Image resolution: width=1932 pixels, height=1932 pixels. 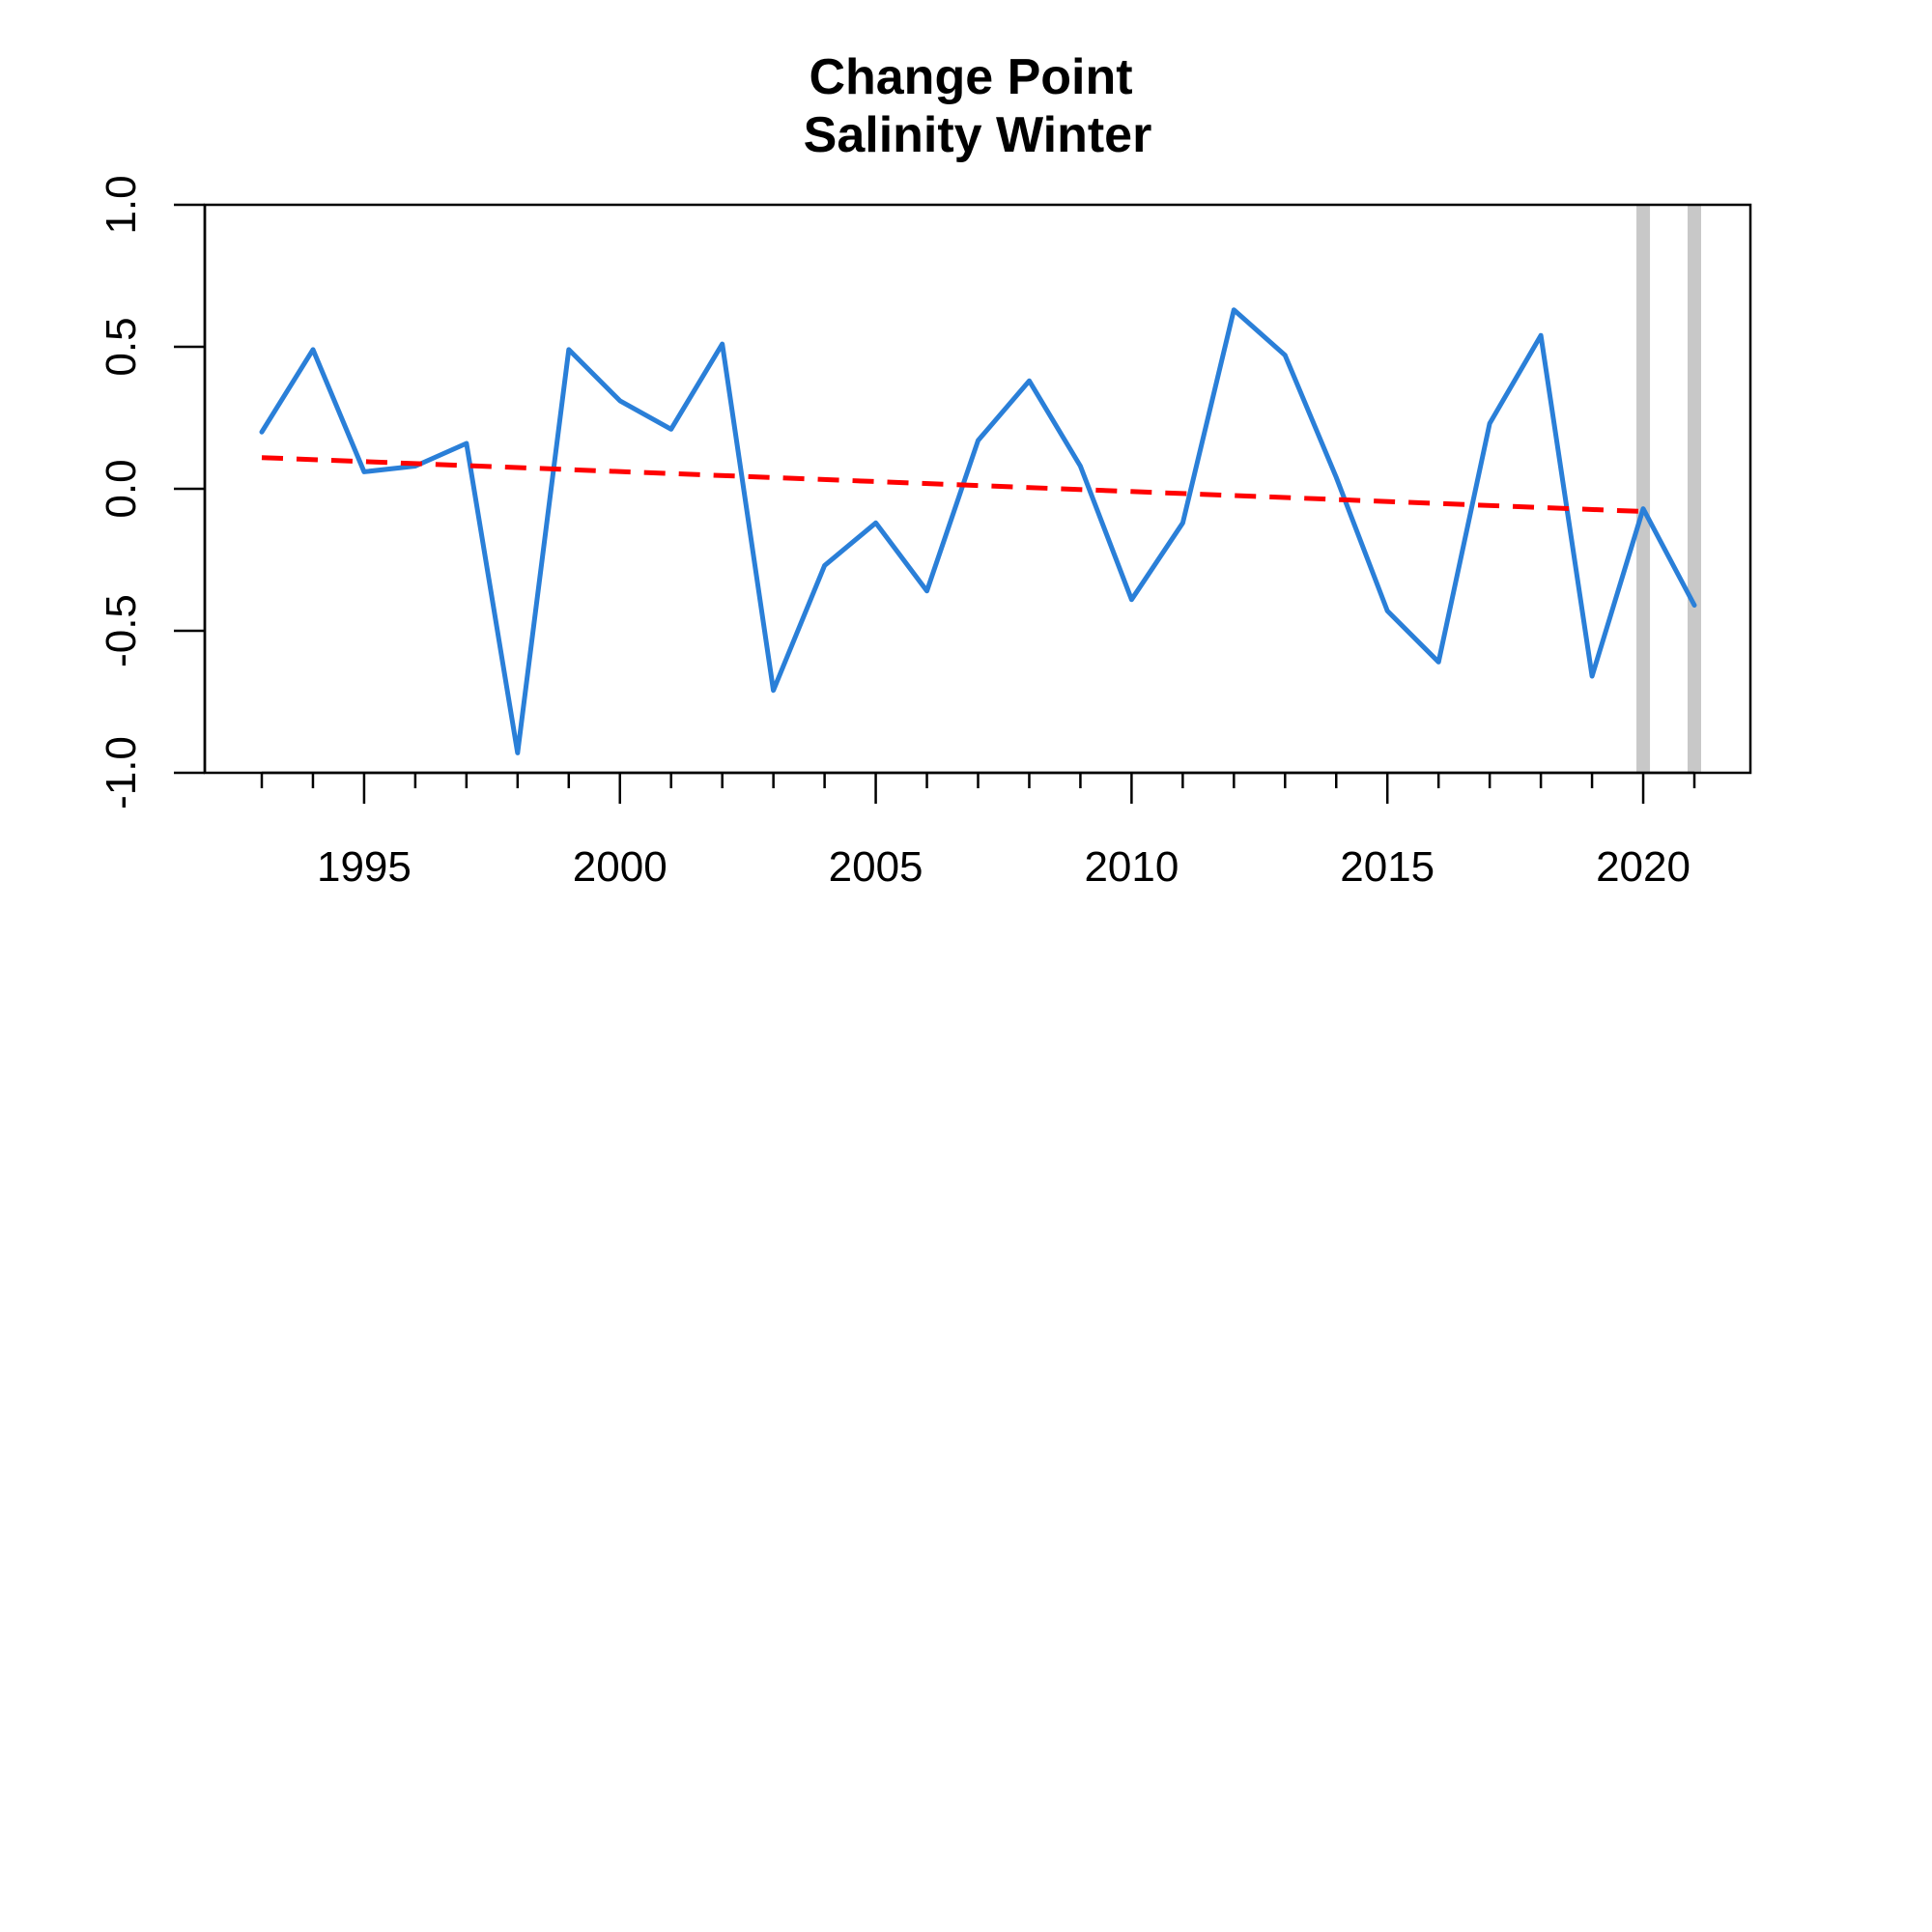 What do you see at coordinates (1643, 867) in the screenshot?
I see `x-tick-label-2020: 2020` at bounding box center [1643, 867].